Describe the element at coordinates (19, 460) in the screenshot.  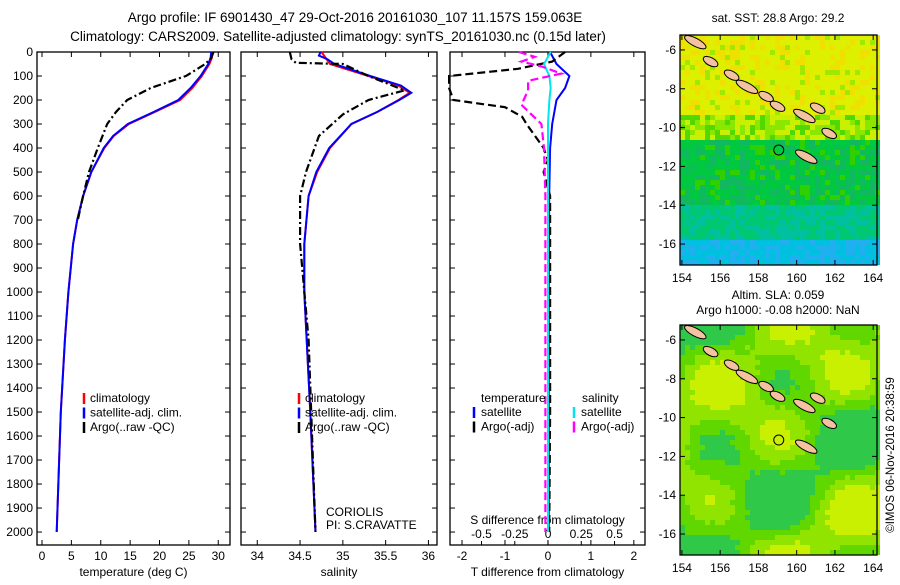
I see `y-tick-label: 1700` at that location.